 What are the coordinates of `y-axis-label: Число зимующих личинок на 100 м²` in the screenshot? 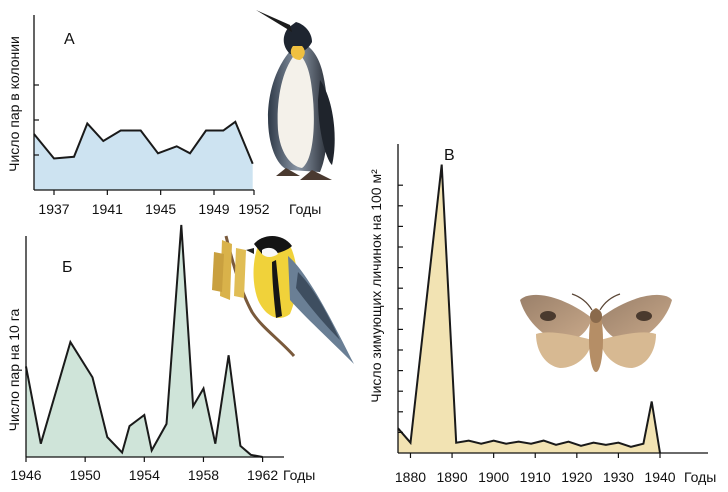 It's located at (376, 286).